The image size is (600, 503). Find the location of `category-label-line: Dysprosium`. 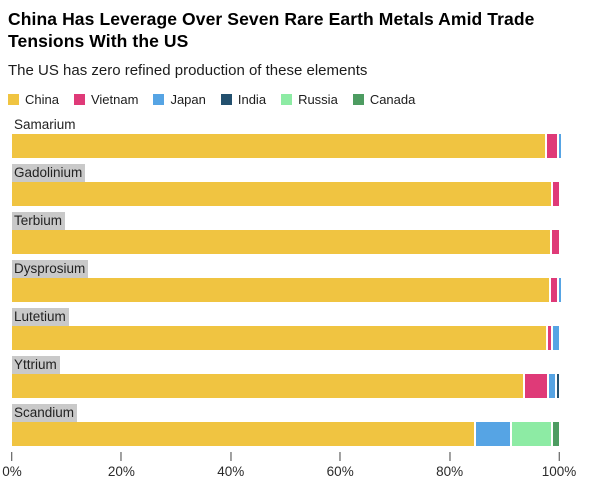

category-label-line: Dysprosium is located at coordinates (299, 268).